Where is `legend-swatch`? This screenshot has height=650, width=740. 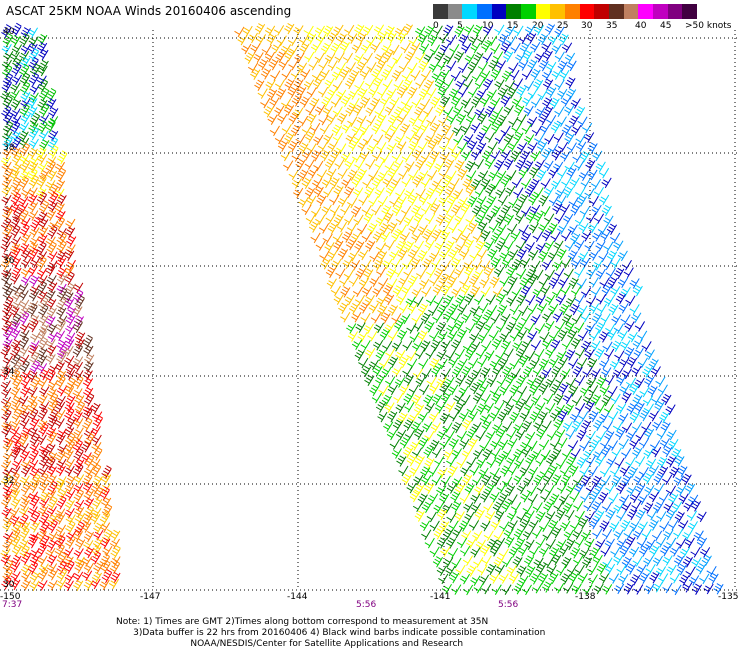 legend-swatch is located at coordinates (514, 11).